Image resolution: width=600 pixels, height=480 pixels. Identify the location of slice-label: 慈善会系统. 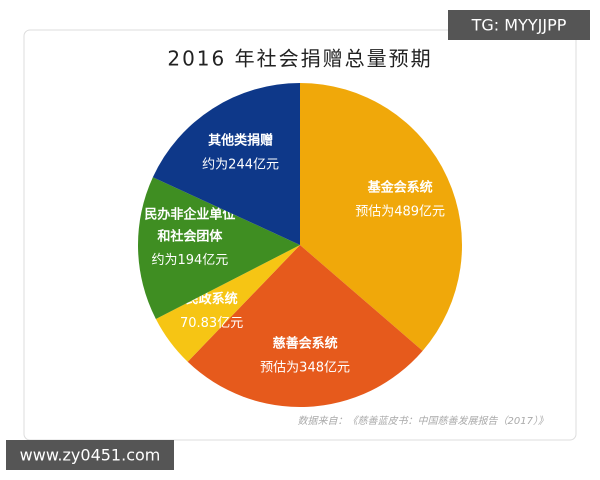
(305, 344).